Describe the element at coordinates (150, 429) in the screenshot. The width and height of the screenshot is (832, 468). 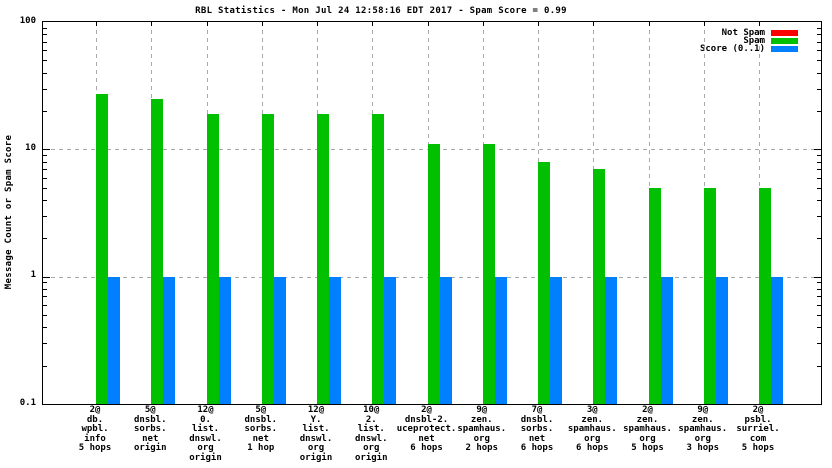
I see `x-tick-label: 5@ dnsbl. sorbs. net origin` at that location.